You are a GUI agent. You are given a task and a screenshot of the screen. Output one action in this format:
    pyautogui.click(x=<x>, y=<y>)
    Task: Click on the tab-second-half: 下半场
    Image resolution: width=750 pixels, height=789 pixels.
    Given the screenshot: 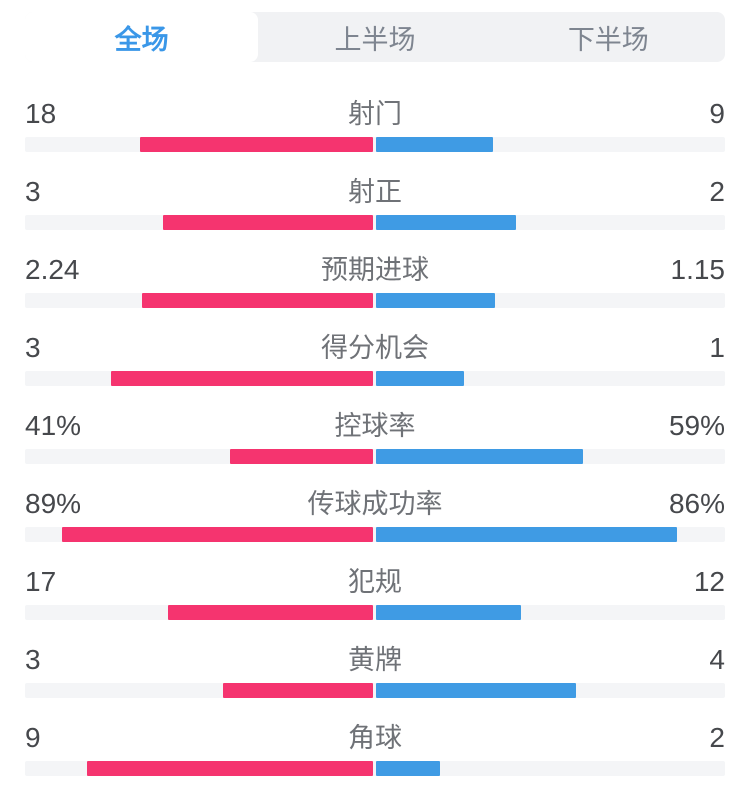 What is the action you would take?
    pyautogui.click(x=608, y=39)
    